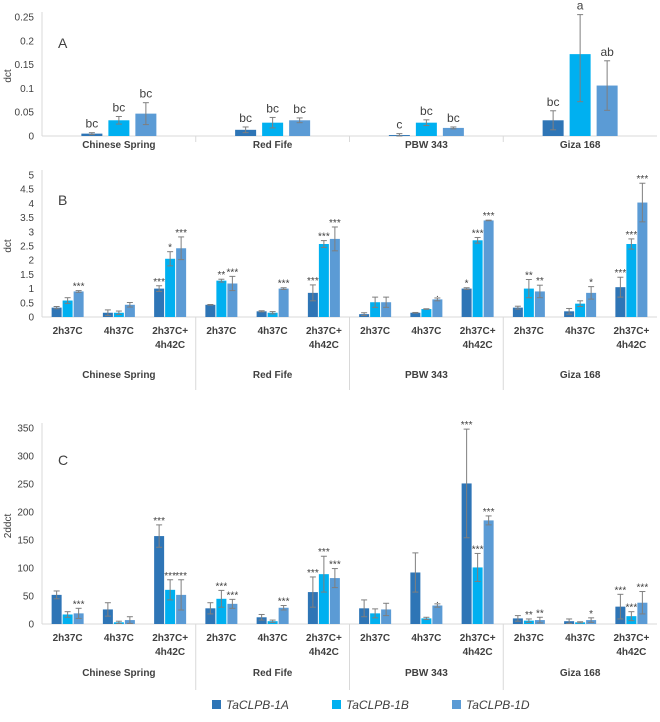 Image resolution: width=660 pixels, height=722 pixels. Describe the element at coordinates (27, 218) in the screenshot. I see `y-tick-label: 3.5` at that location.